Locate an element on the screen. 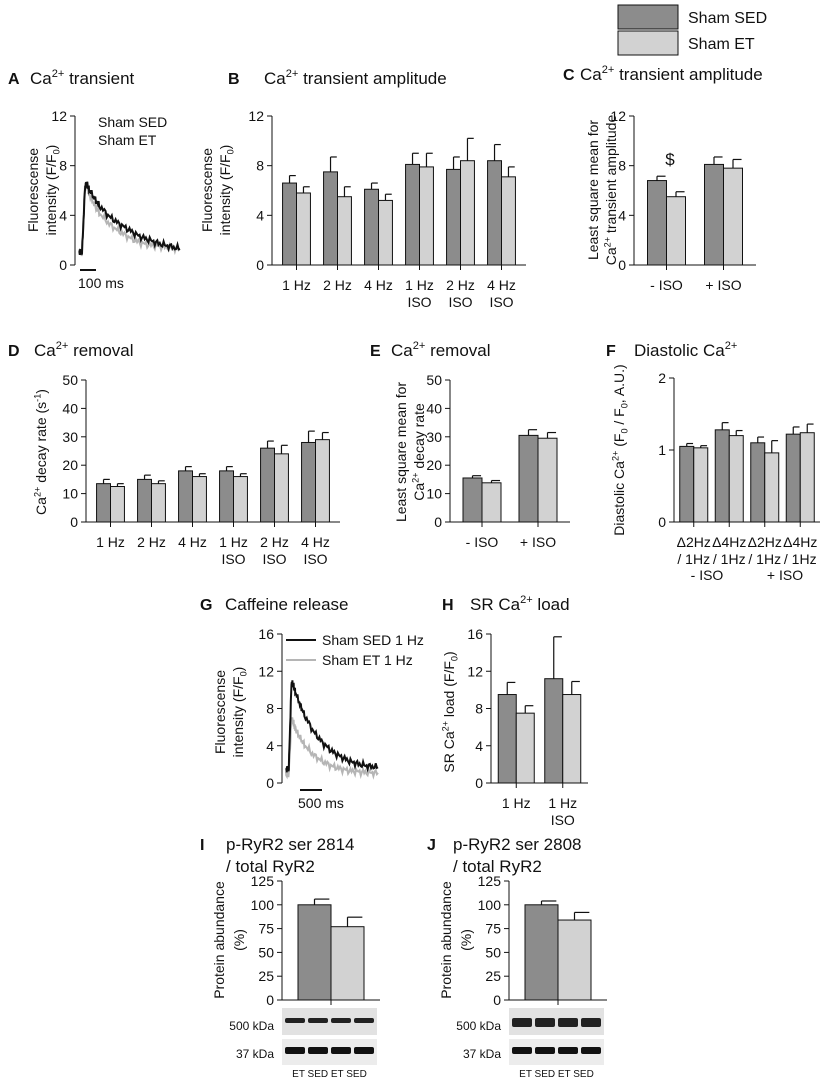 Image resolution: width=829 pixels, height=1080 pixels. y-axis-label: (%) is located at coordinates (466, 940).